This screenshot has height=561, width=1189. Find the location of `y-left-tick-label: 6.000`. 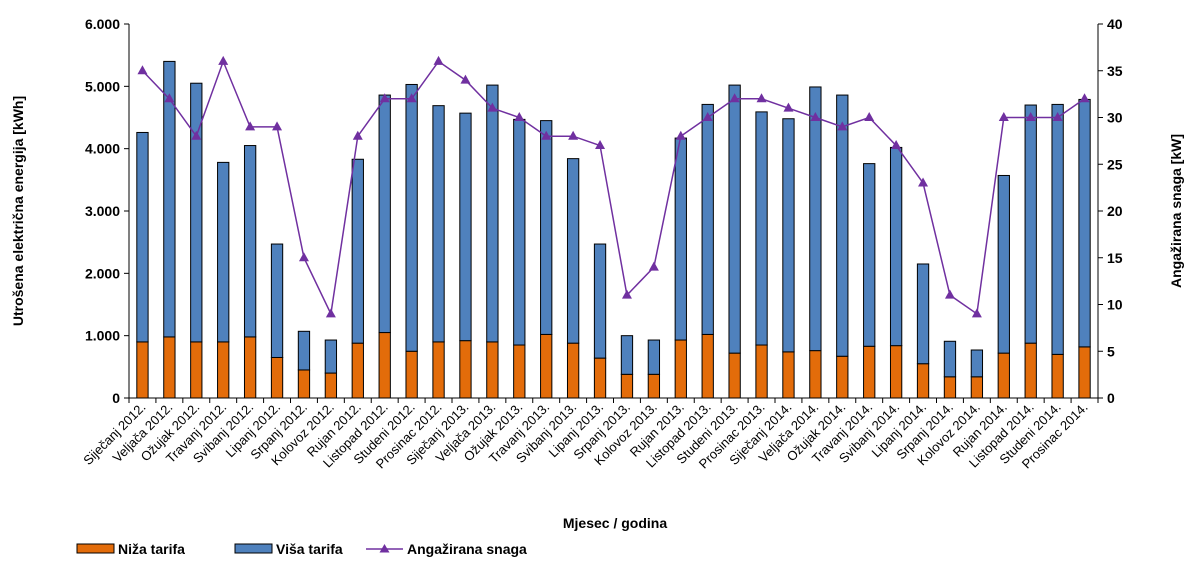

y-left-tick-label: 6.000 is located at coordinates (102, 24).